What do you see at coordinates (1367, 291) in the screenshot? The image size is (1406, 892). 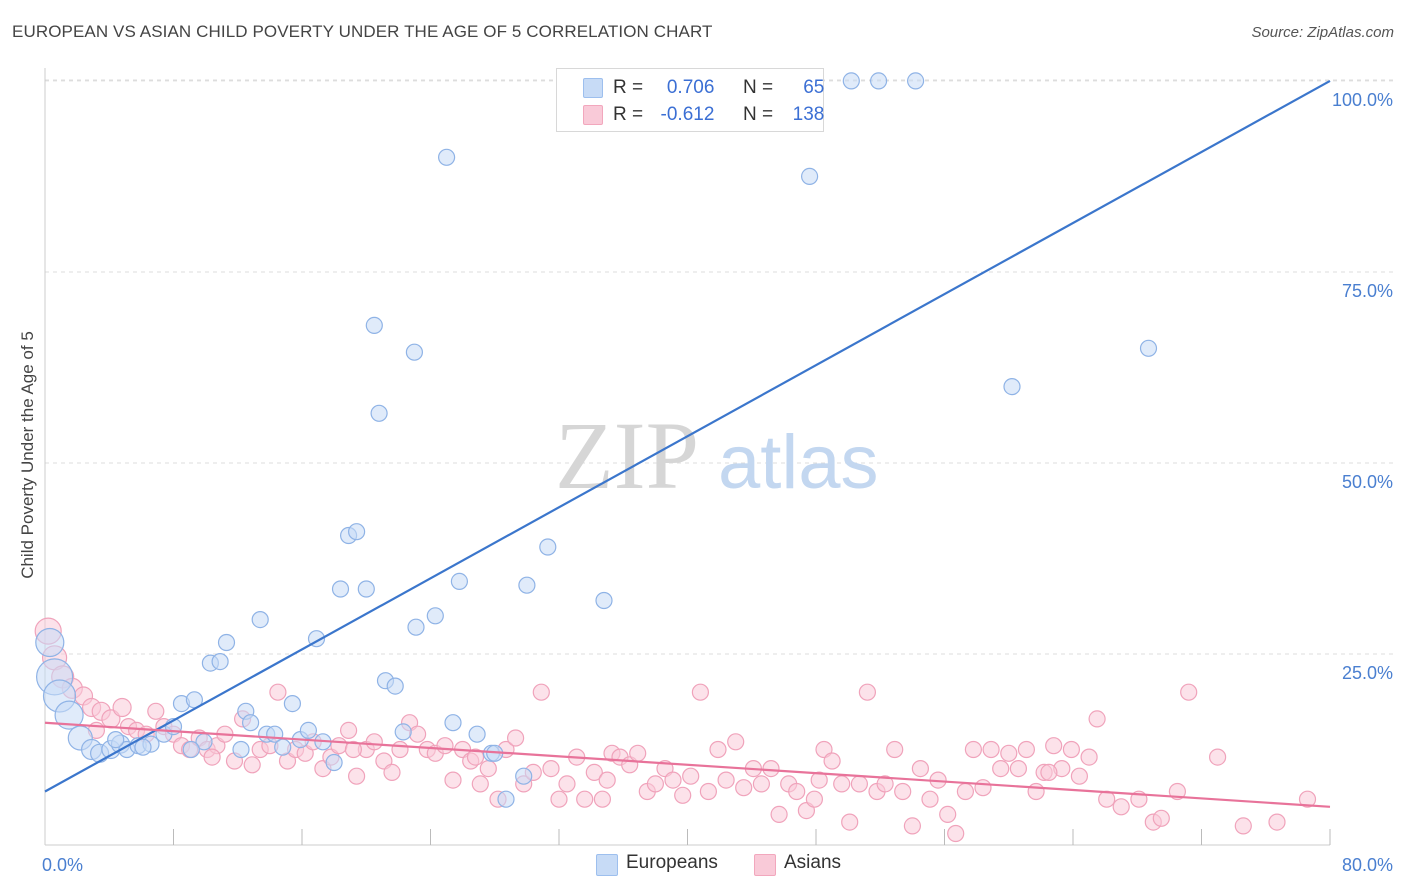 I see `y-tick-label: 75.0%` at bounding box center [1367, 291].